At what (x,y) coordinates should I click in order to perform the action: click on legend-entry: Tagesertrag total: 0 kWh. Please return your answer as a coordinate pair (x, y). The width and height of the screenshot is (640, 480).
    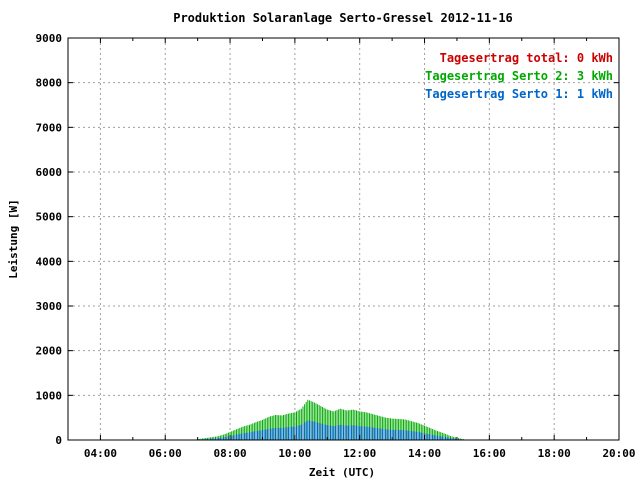
    Looking at the image, I should click on (526, 58).